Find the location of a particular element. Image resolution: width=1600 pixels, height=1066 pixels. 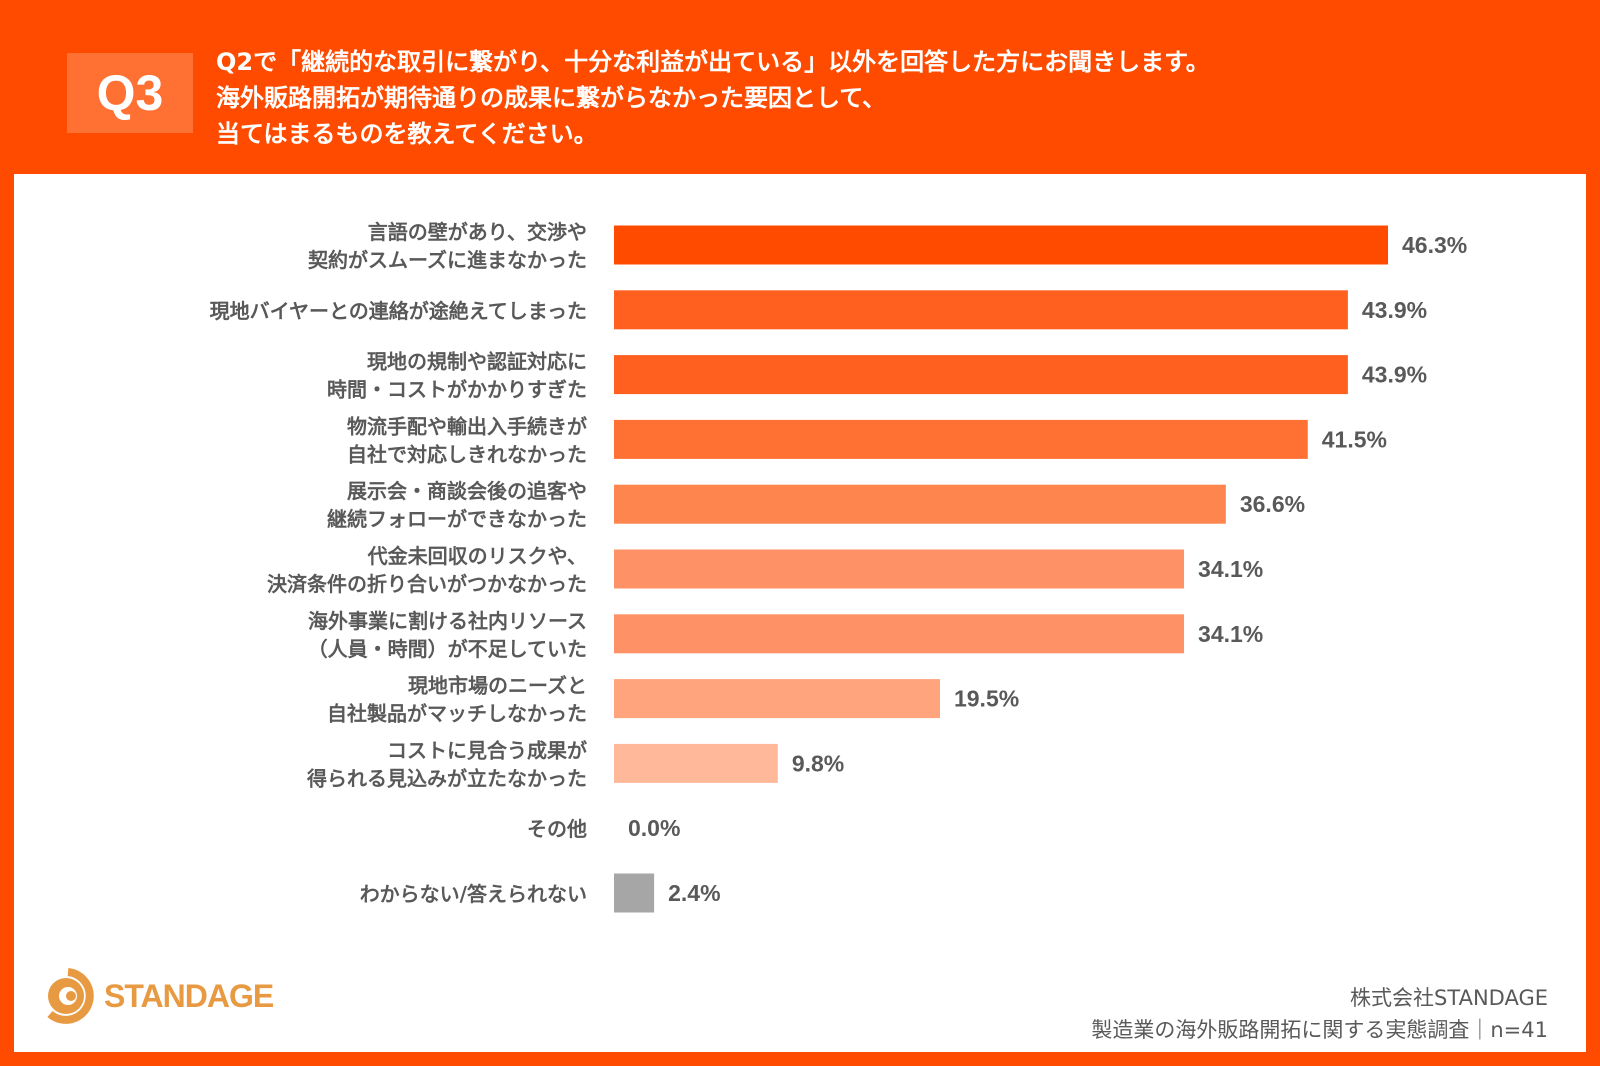

category-label: 言語の壁があり、交渉や is located at coordinates (477, 232).